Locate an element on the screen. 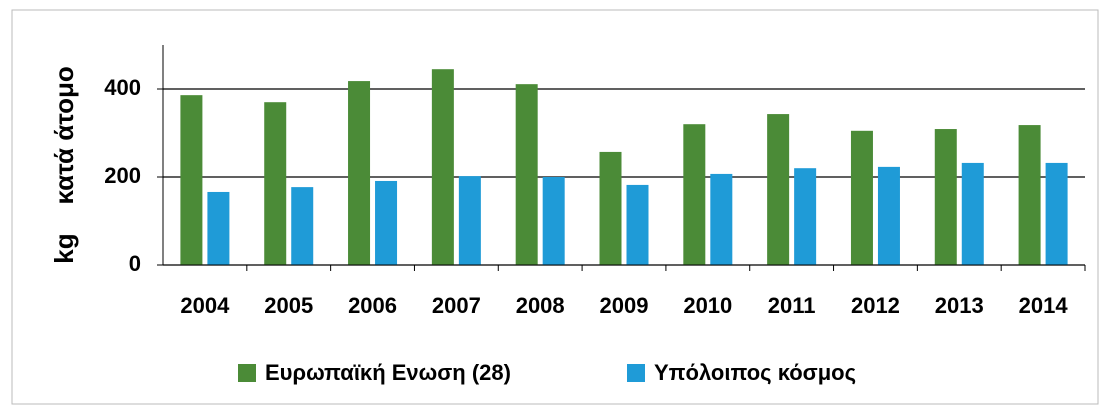 The width and height of the screenshot is (1104, 412). x-tick-label: 2005 is located at coordinates (288, 305).